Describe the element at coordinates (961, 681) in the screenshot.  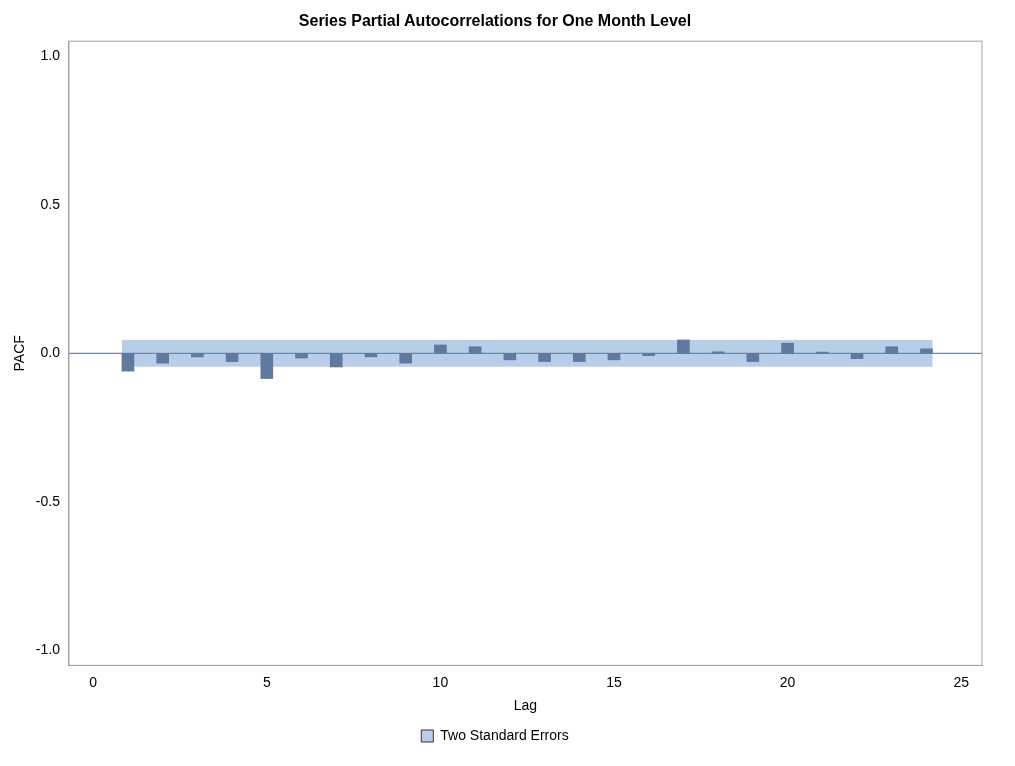
I see `x-tick-label: 25` at that location.